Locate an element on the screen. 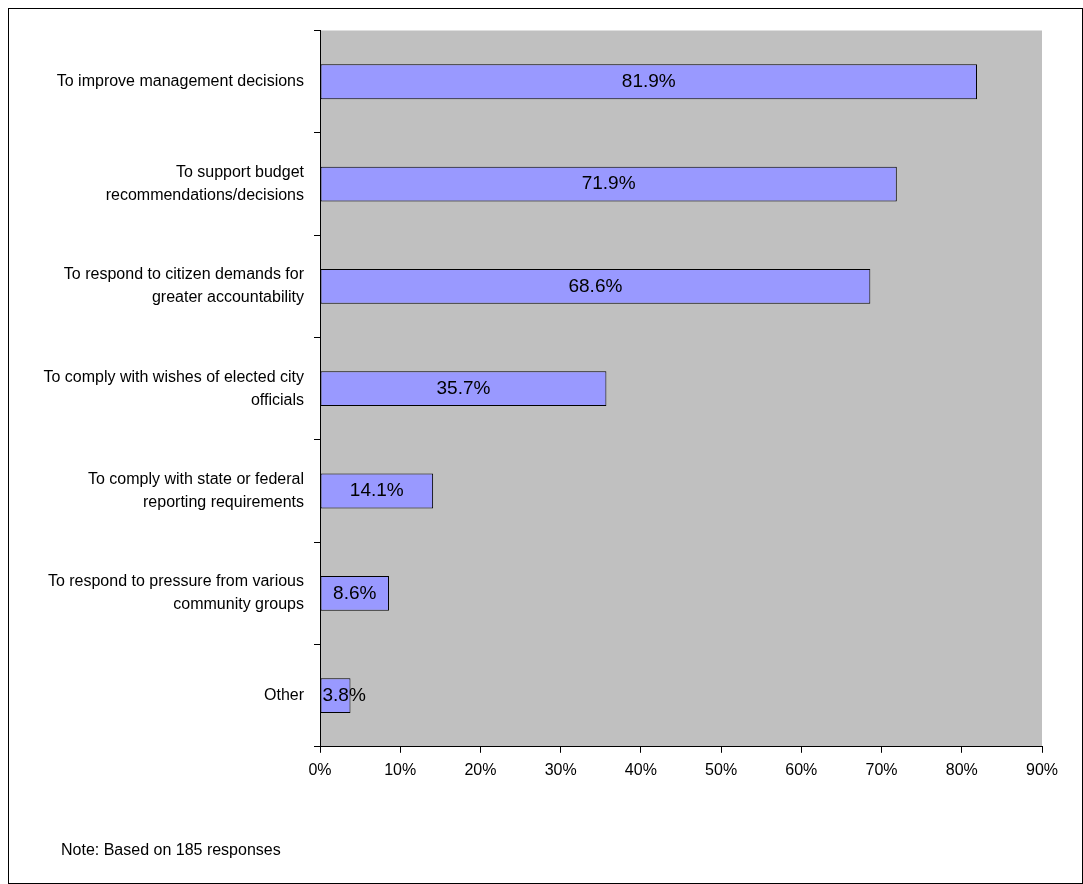 This screenshot has width=1083, height=884. data-label: 68.6% is located at coordinates (595, 285).